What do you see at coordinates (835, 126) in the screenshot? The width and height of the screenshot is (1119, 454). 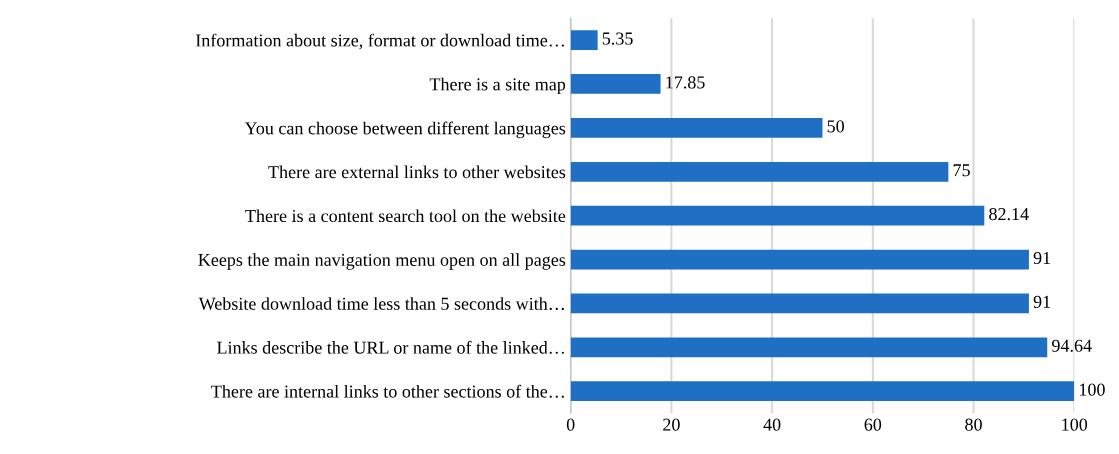 I see `data-label: 50` at bounding box center [835, 126].